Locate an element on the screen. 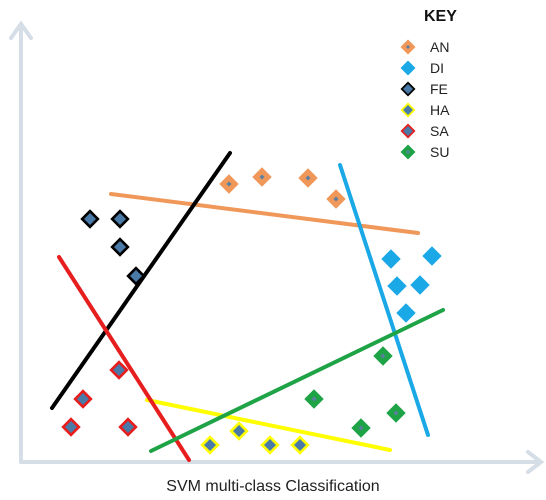 The image size is (546, 500). legend-label: SU is located at coordinates (440, 151).